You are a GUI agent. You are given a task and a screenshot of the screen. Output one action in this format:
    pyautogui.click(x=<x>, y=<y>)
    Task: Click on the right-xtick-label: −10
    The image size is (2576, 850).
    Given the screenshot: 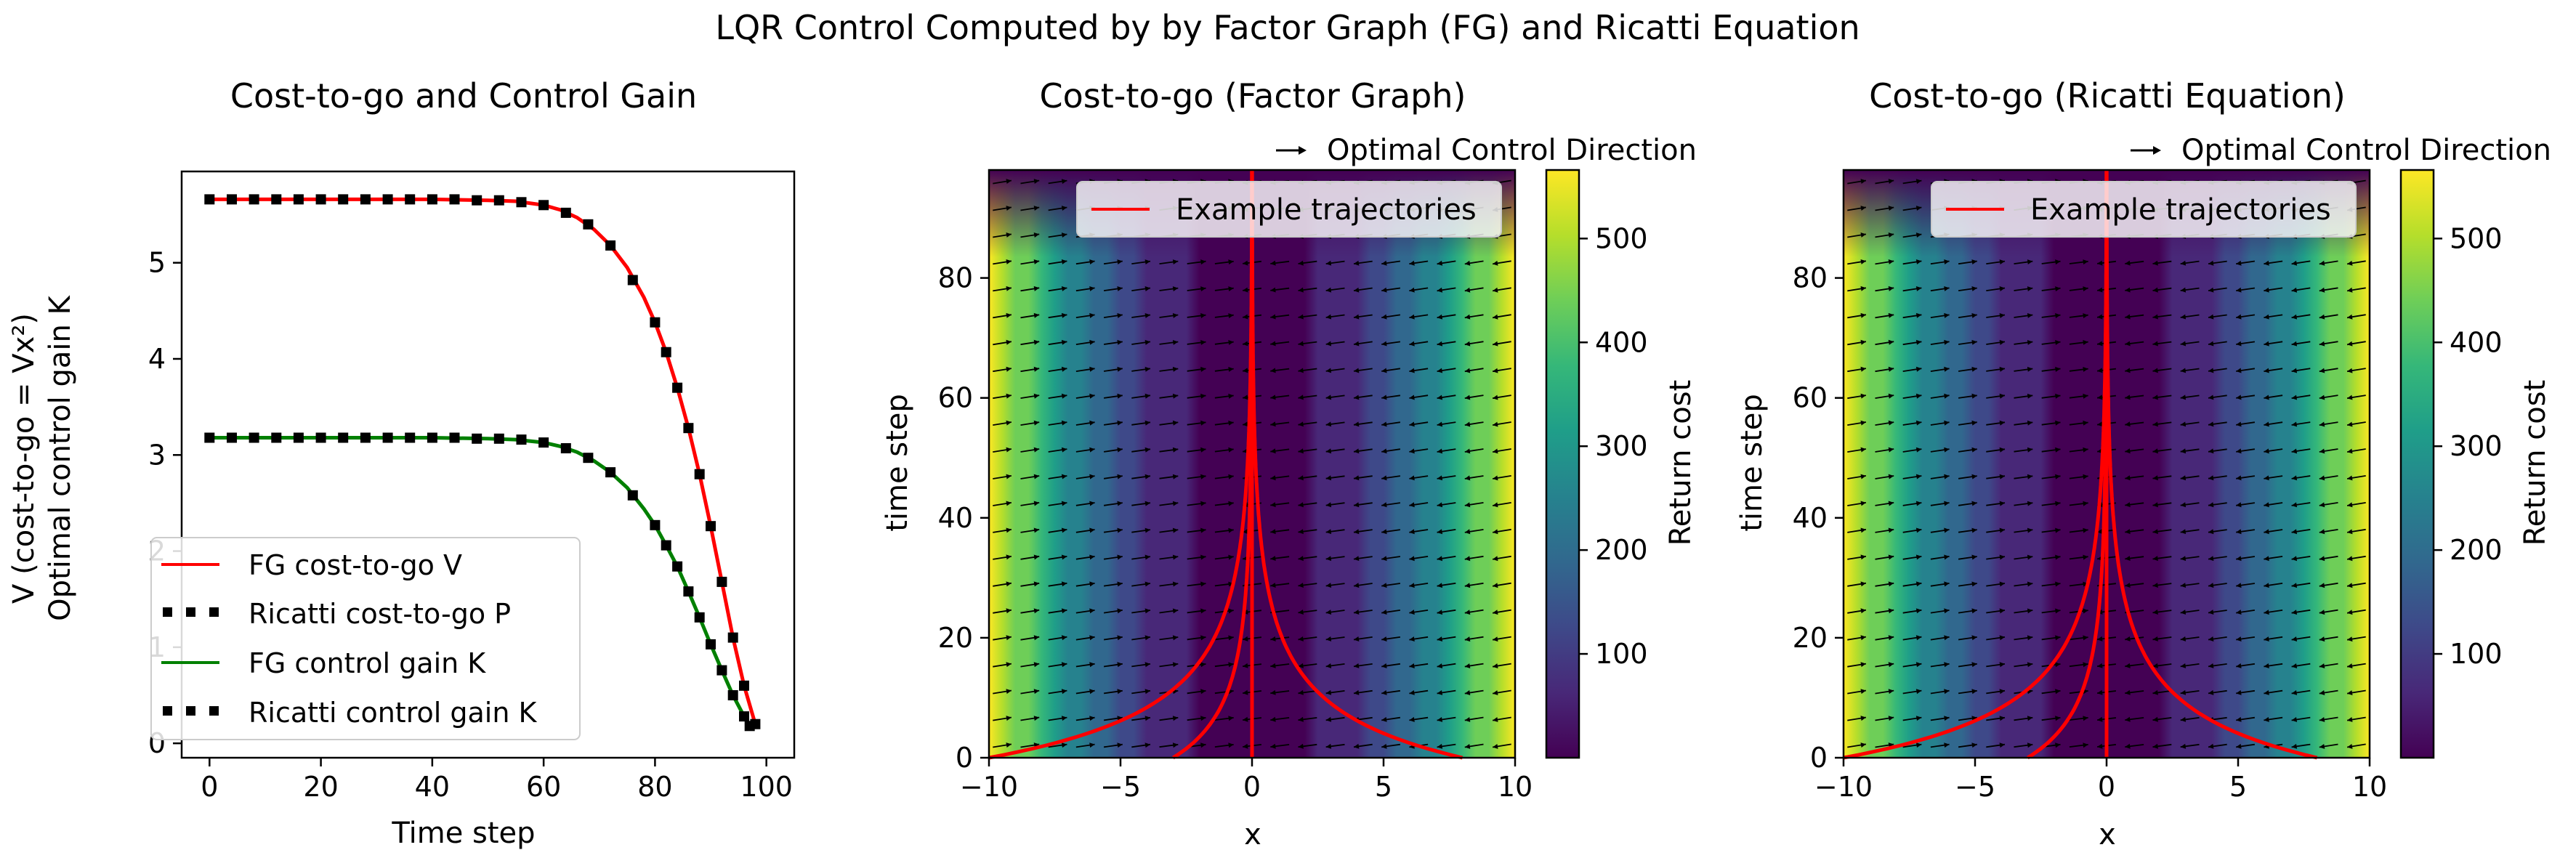 What is the action you would take?
    pyautogui.click(x=1844, y=787)
    